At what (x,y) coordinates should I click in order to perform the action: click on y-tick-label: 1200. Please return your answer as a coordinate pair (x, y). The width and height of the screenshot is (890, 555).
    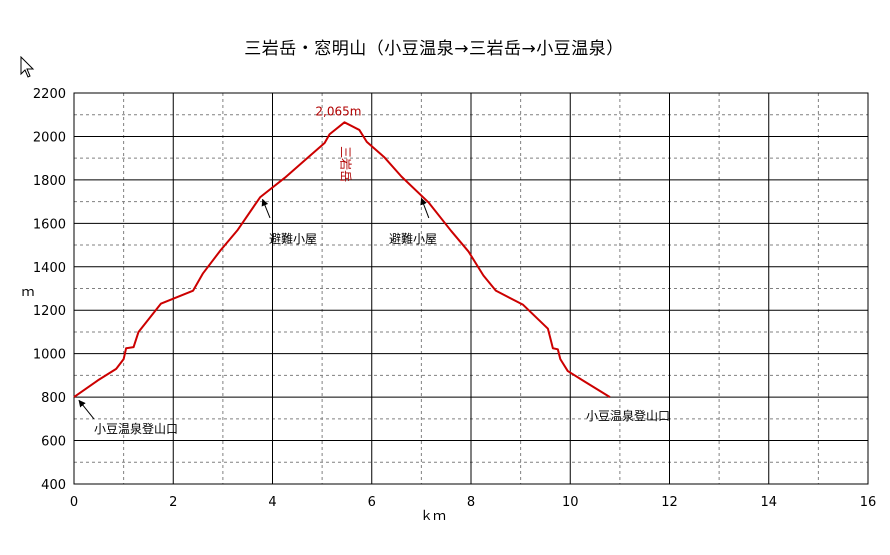
    Looking at the image, I should click on (49, 311).